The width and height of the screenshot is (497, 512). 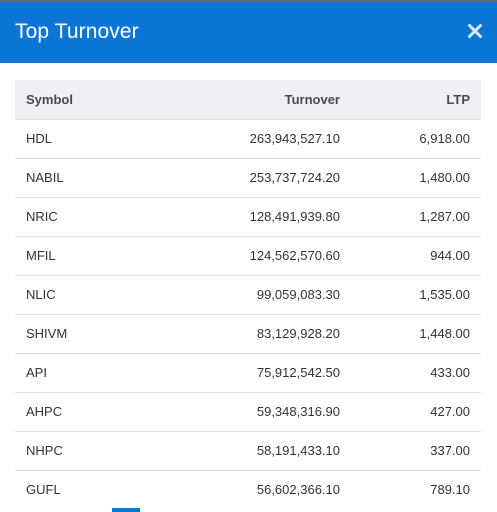 I want to click on cell-ltp: 1,448.00, so click(x=444, y=333).